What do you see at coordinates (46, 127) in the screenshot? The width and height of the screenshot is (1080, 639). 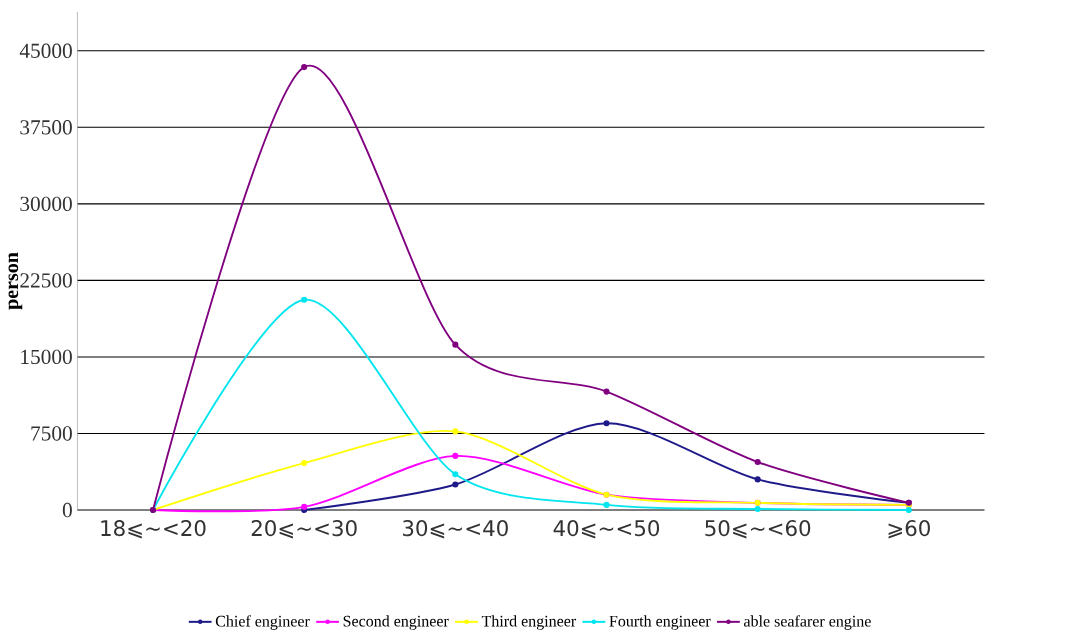 I see `y-tick-label: 37500` at bounding box center [46, 127].